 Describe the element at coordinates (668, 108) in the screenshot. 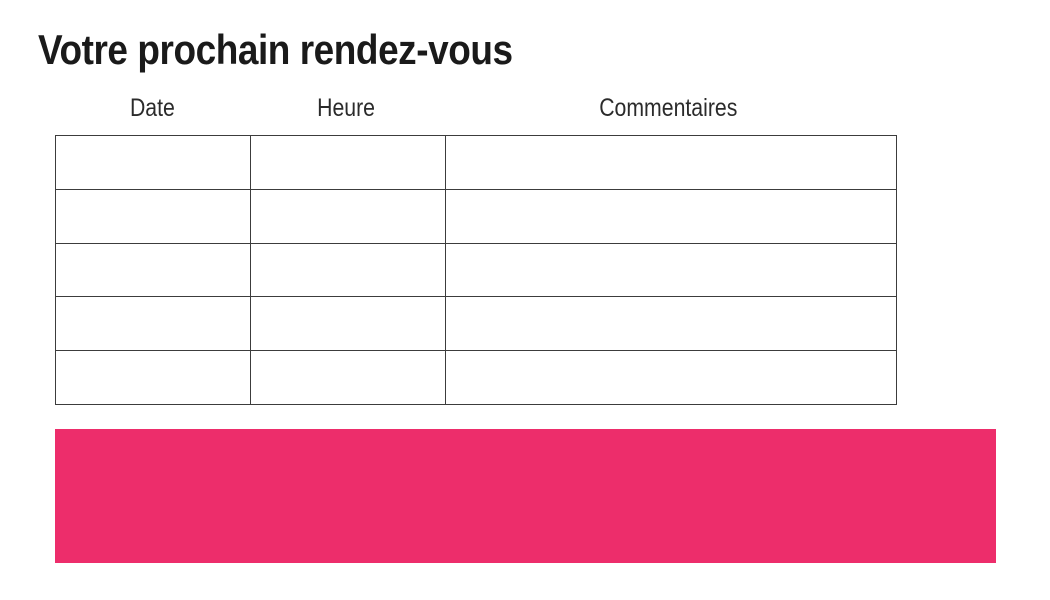

I see `column-header-commentaires: Commentaires` at that location.